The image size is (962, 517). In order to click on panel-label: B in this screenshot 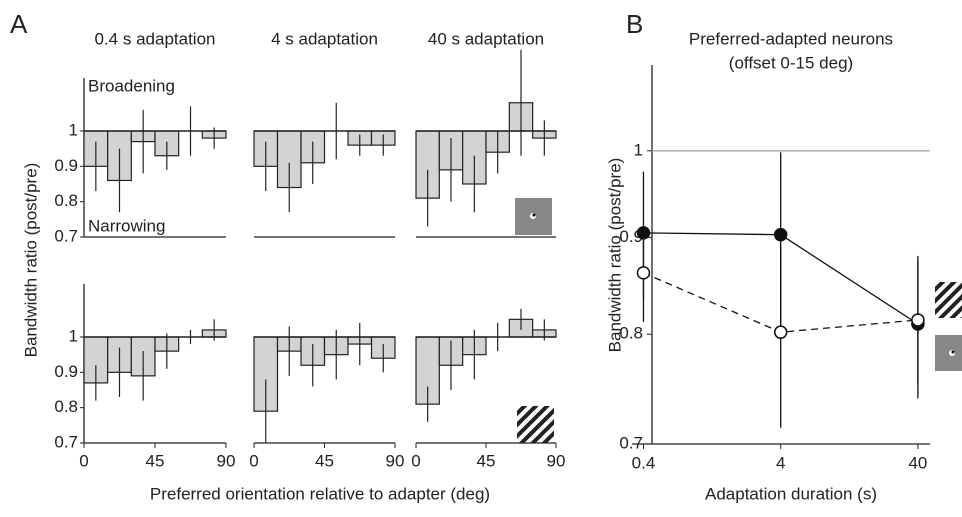, I will do `click(634, 24)`.